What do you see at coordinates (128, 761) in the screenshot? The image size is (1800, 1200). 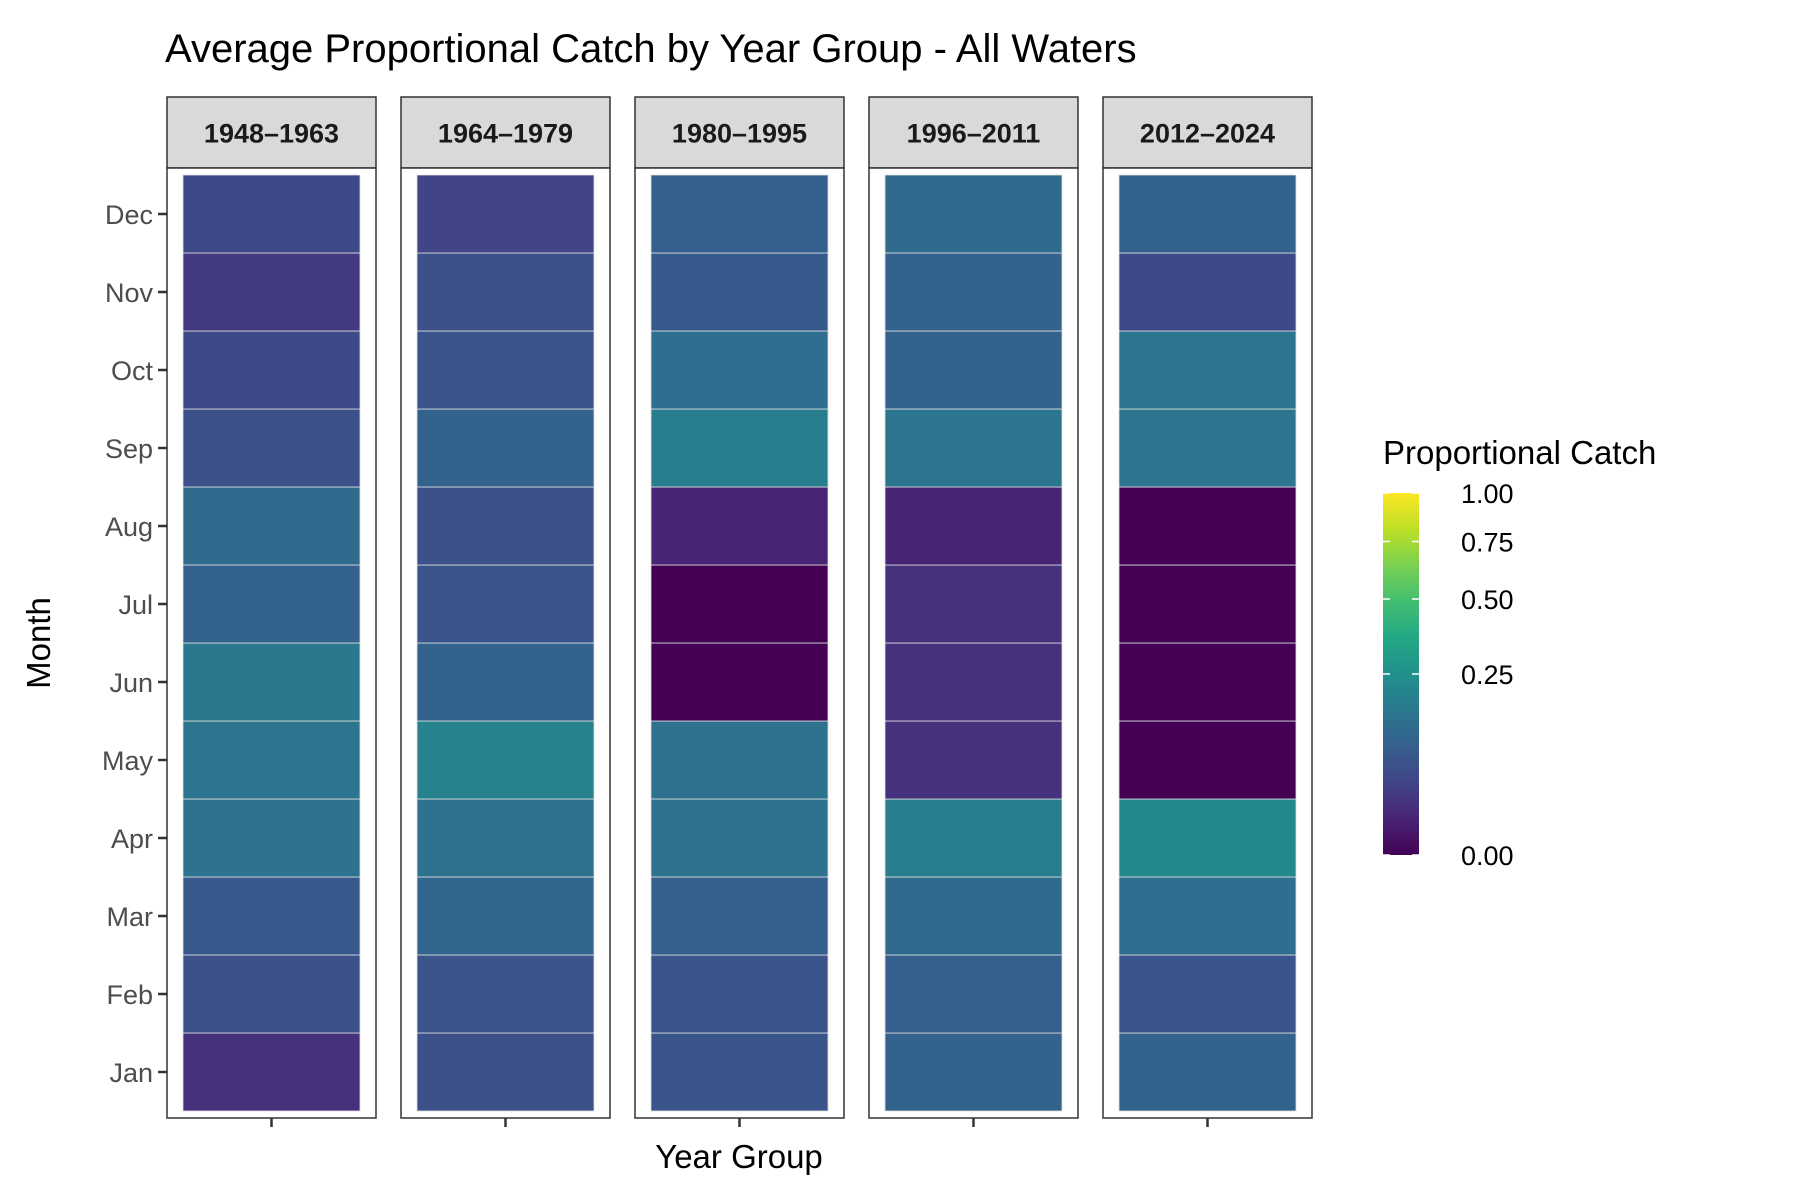 I see `y-tick-label: May` at bounding box center [128, 761].